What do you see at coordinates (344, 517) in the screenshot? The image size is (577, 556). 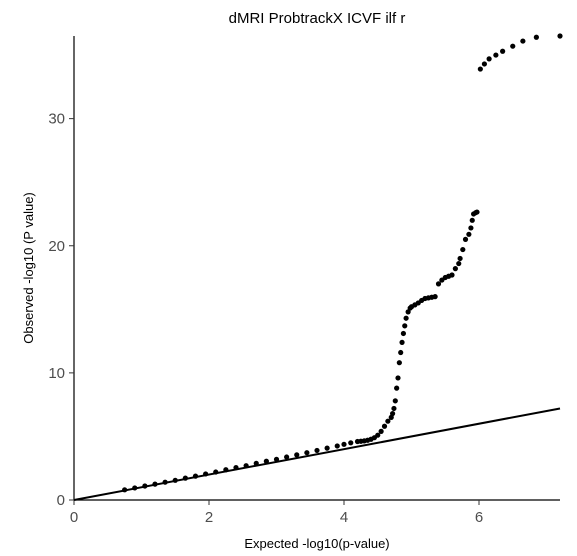 I see `x-tick-label: 4` at bounding box center [344, 517].